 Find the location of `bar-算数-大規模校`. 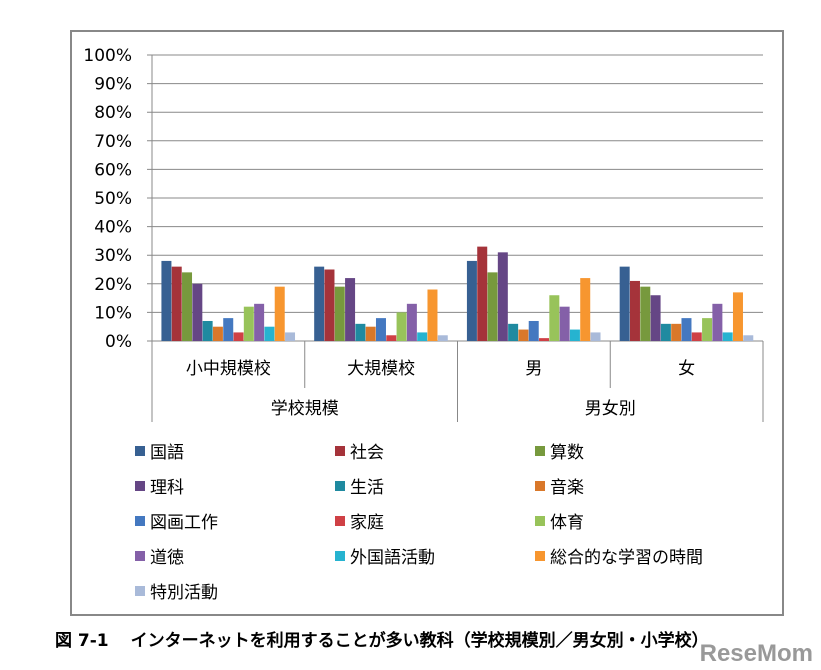

bar-算数-大規模校 is located at coordinates (339, 313).